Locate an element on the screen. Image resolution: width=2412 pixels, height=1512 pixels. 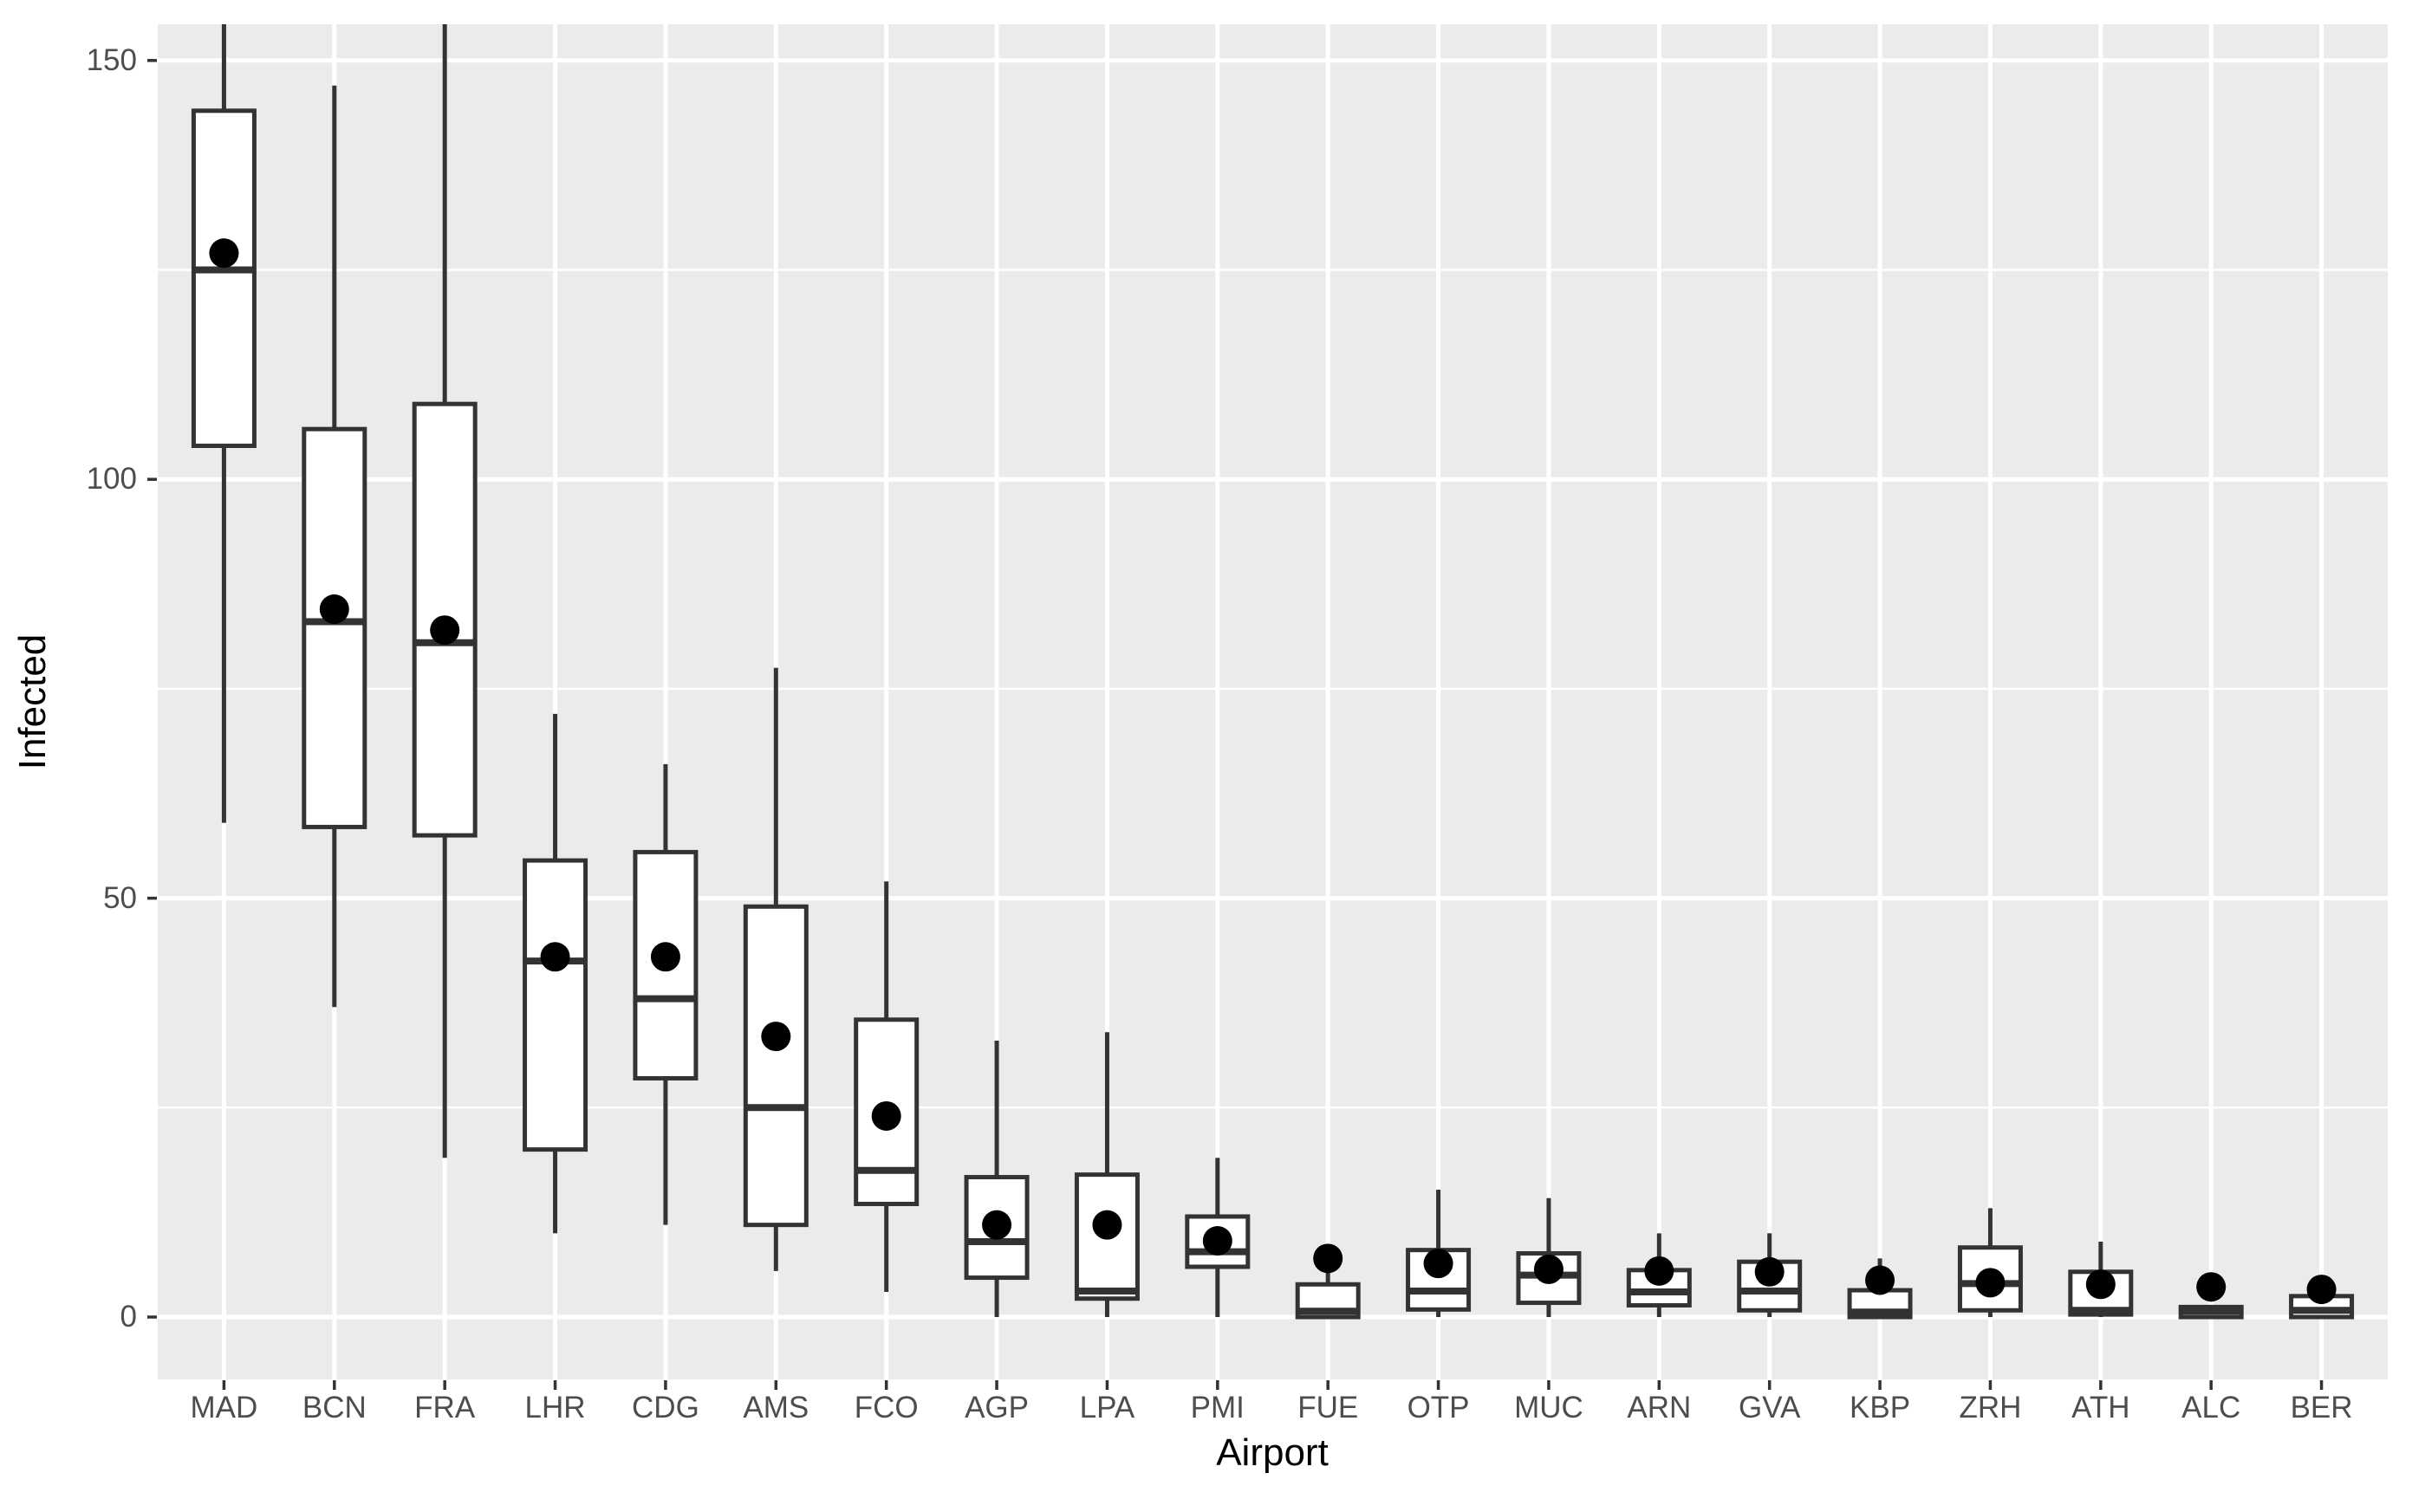
x-tick-label-kbp: KBP is located at coordinates (1881, 1407).